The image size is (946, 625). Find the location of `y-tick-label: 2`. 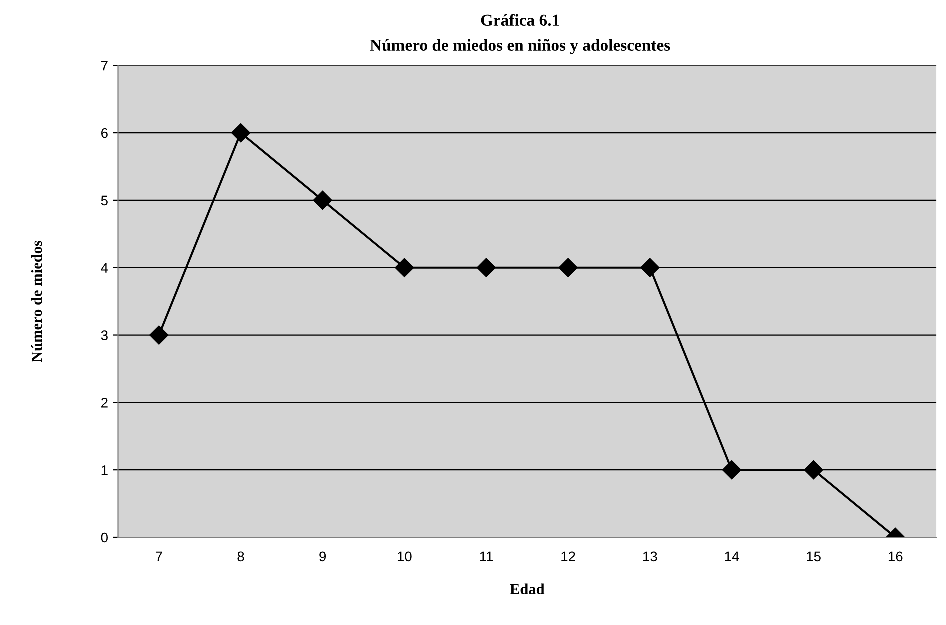

y-tick-label: 2 is located at coordinates (105, 403).